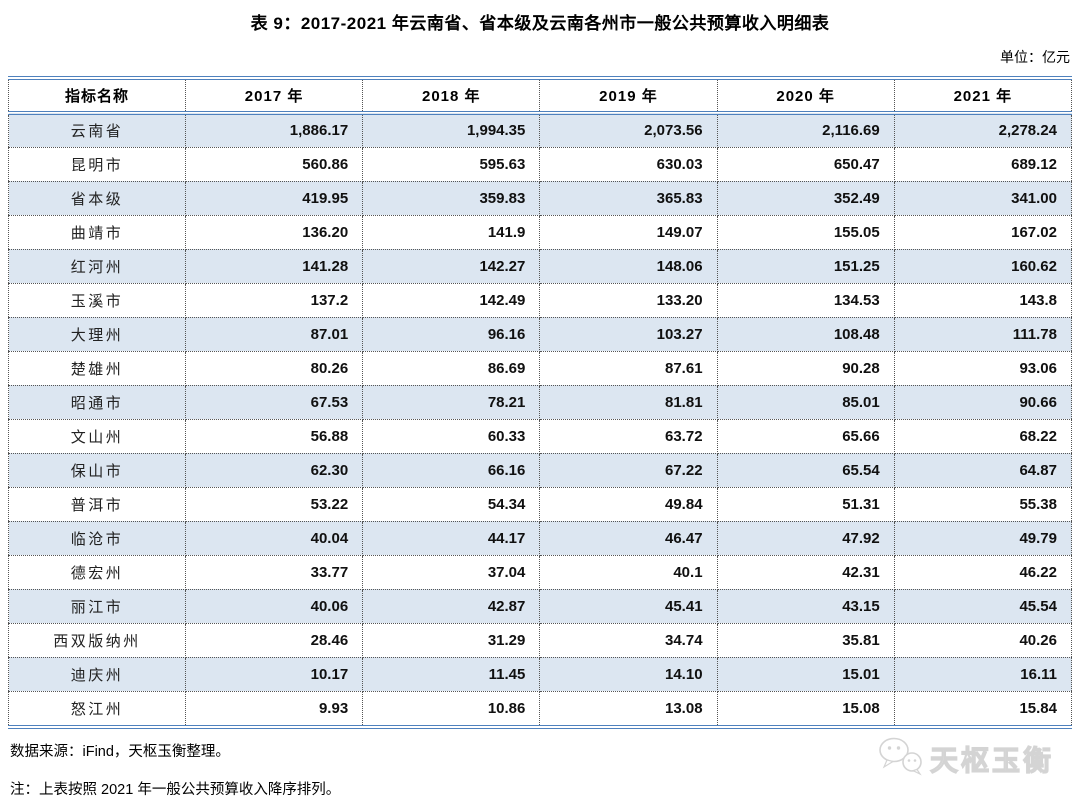 This screenshot has width=1080, height=812. I want to click on table-row: 丽江市 40.06 42.87 45.41 43.15 45.54, so click(540, 606).